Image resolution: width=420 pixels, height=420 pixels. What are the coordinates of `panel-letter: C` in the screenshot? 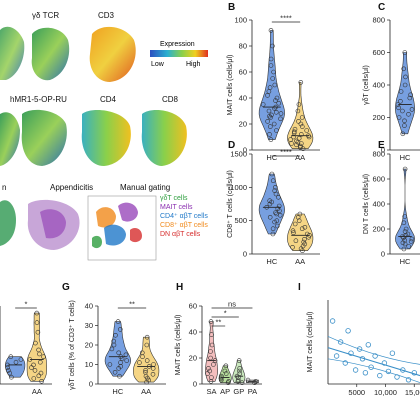 It's located at (381, 7).